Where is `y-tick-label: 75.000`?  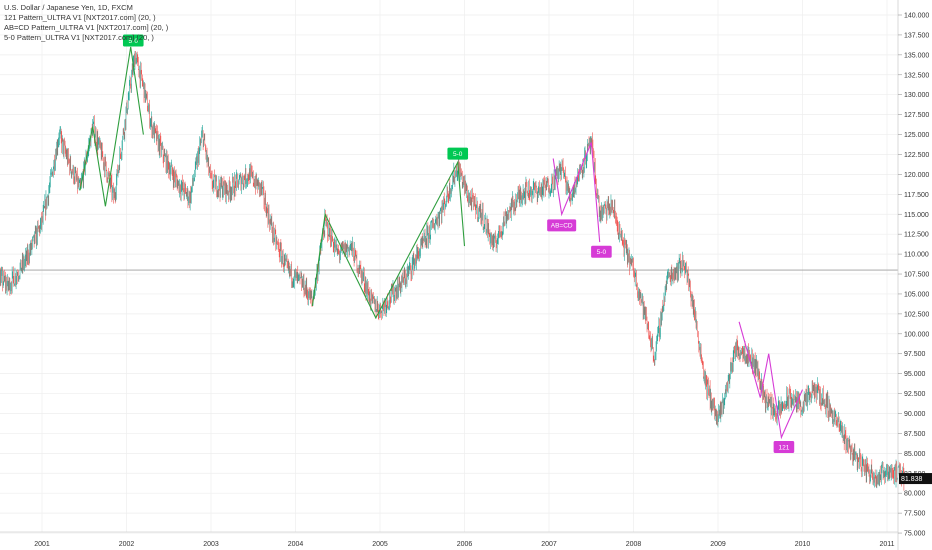
y-tick-label: 75.000 is located at coordinates (915, 534).